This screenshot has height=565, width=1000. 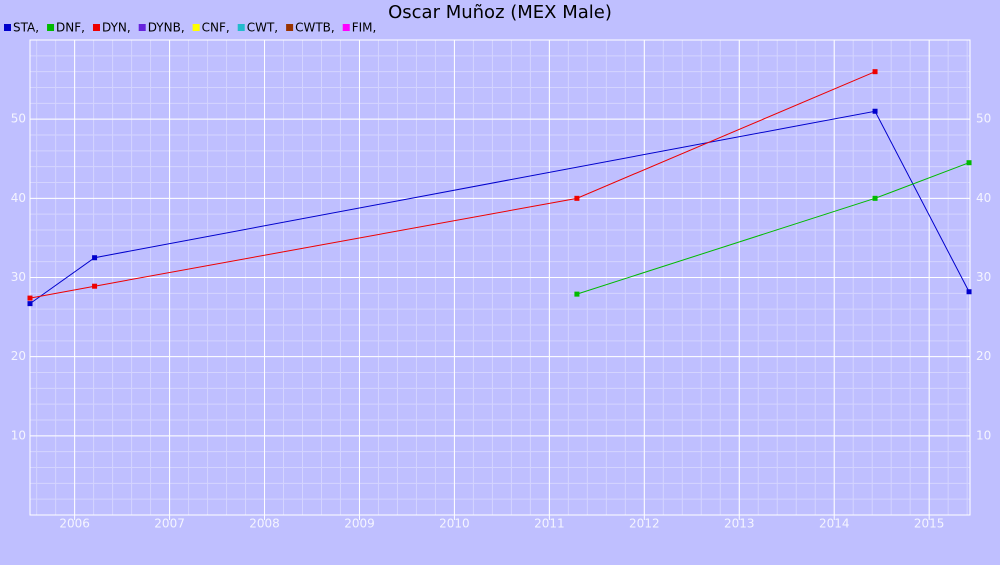 I want to click on chart-title: Oscar Muñoz (MEX Male), so click(x=500, y=12).